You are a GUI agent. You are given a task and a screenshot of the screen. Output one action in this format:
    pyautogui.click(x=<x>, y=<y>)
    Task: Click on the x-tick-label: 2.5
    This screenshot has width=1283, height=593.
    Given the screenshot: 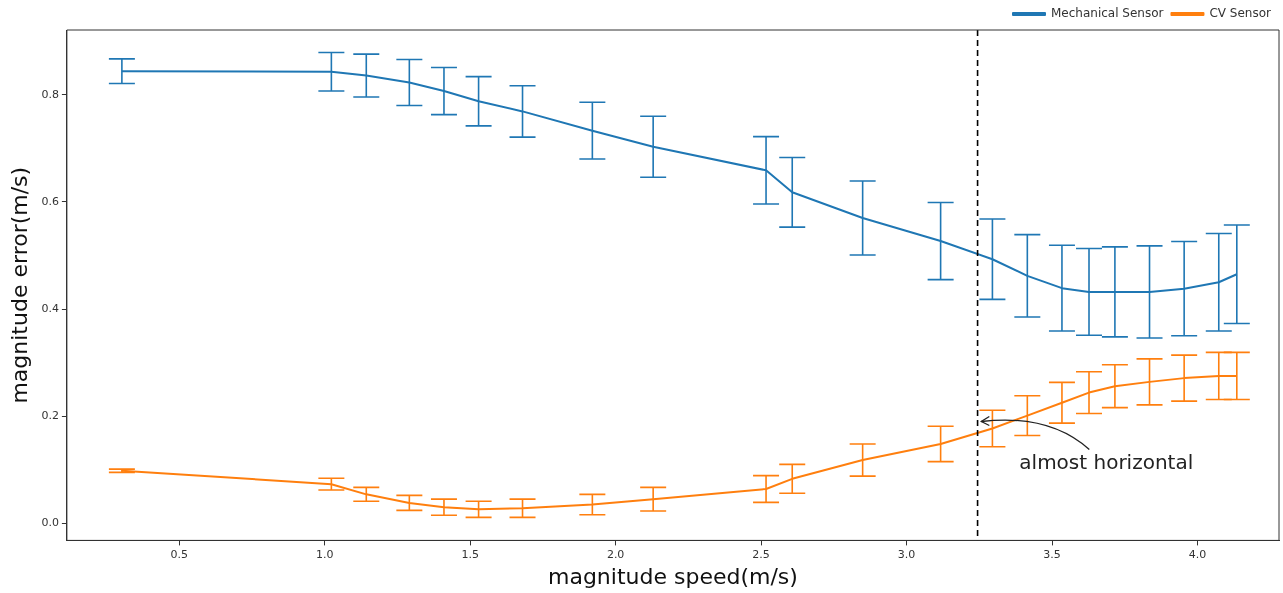 What is the action you would take?
    pyautogui.click(x=761, y=554)
    